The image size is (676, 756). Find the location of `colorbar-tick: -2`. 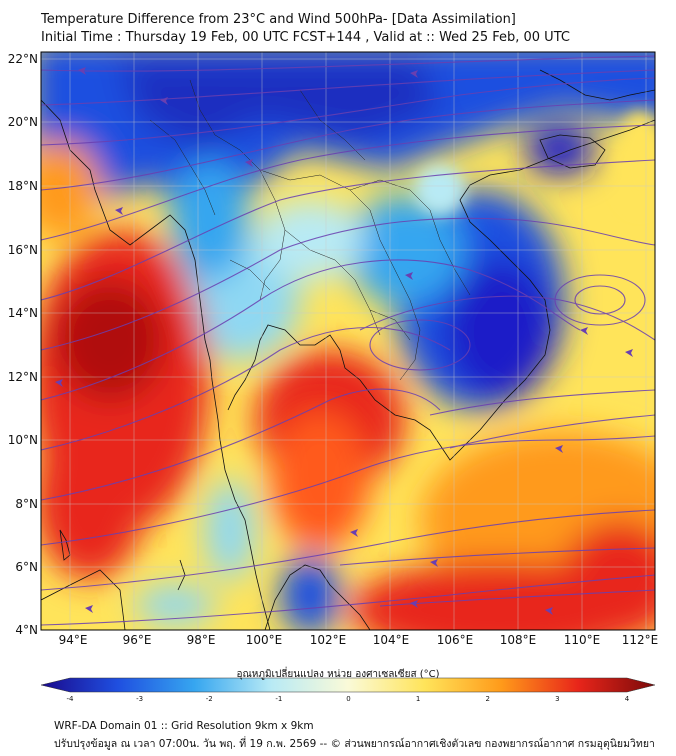

colorbar-tick: -2 is located at coordinates (209, 699).